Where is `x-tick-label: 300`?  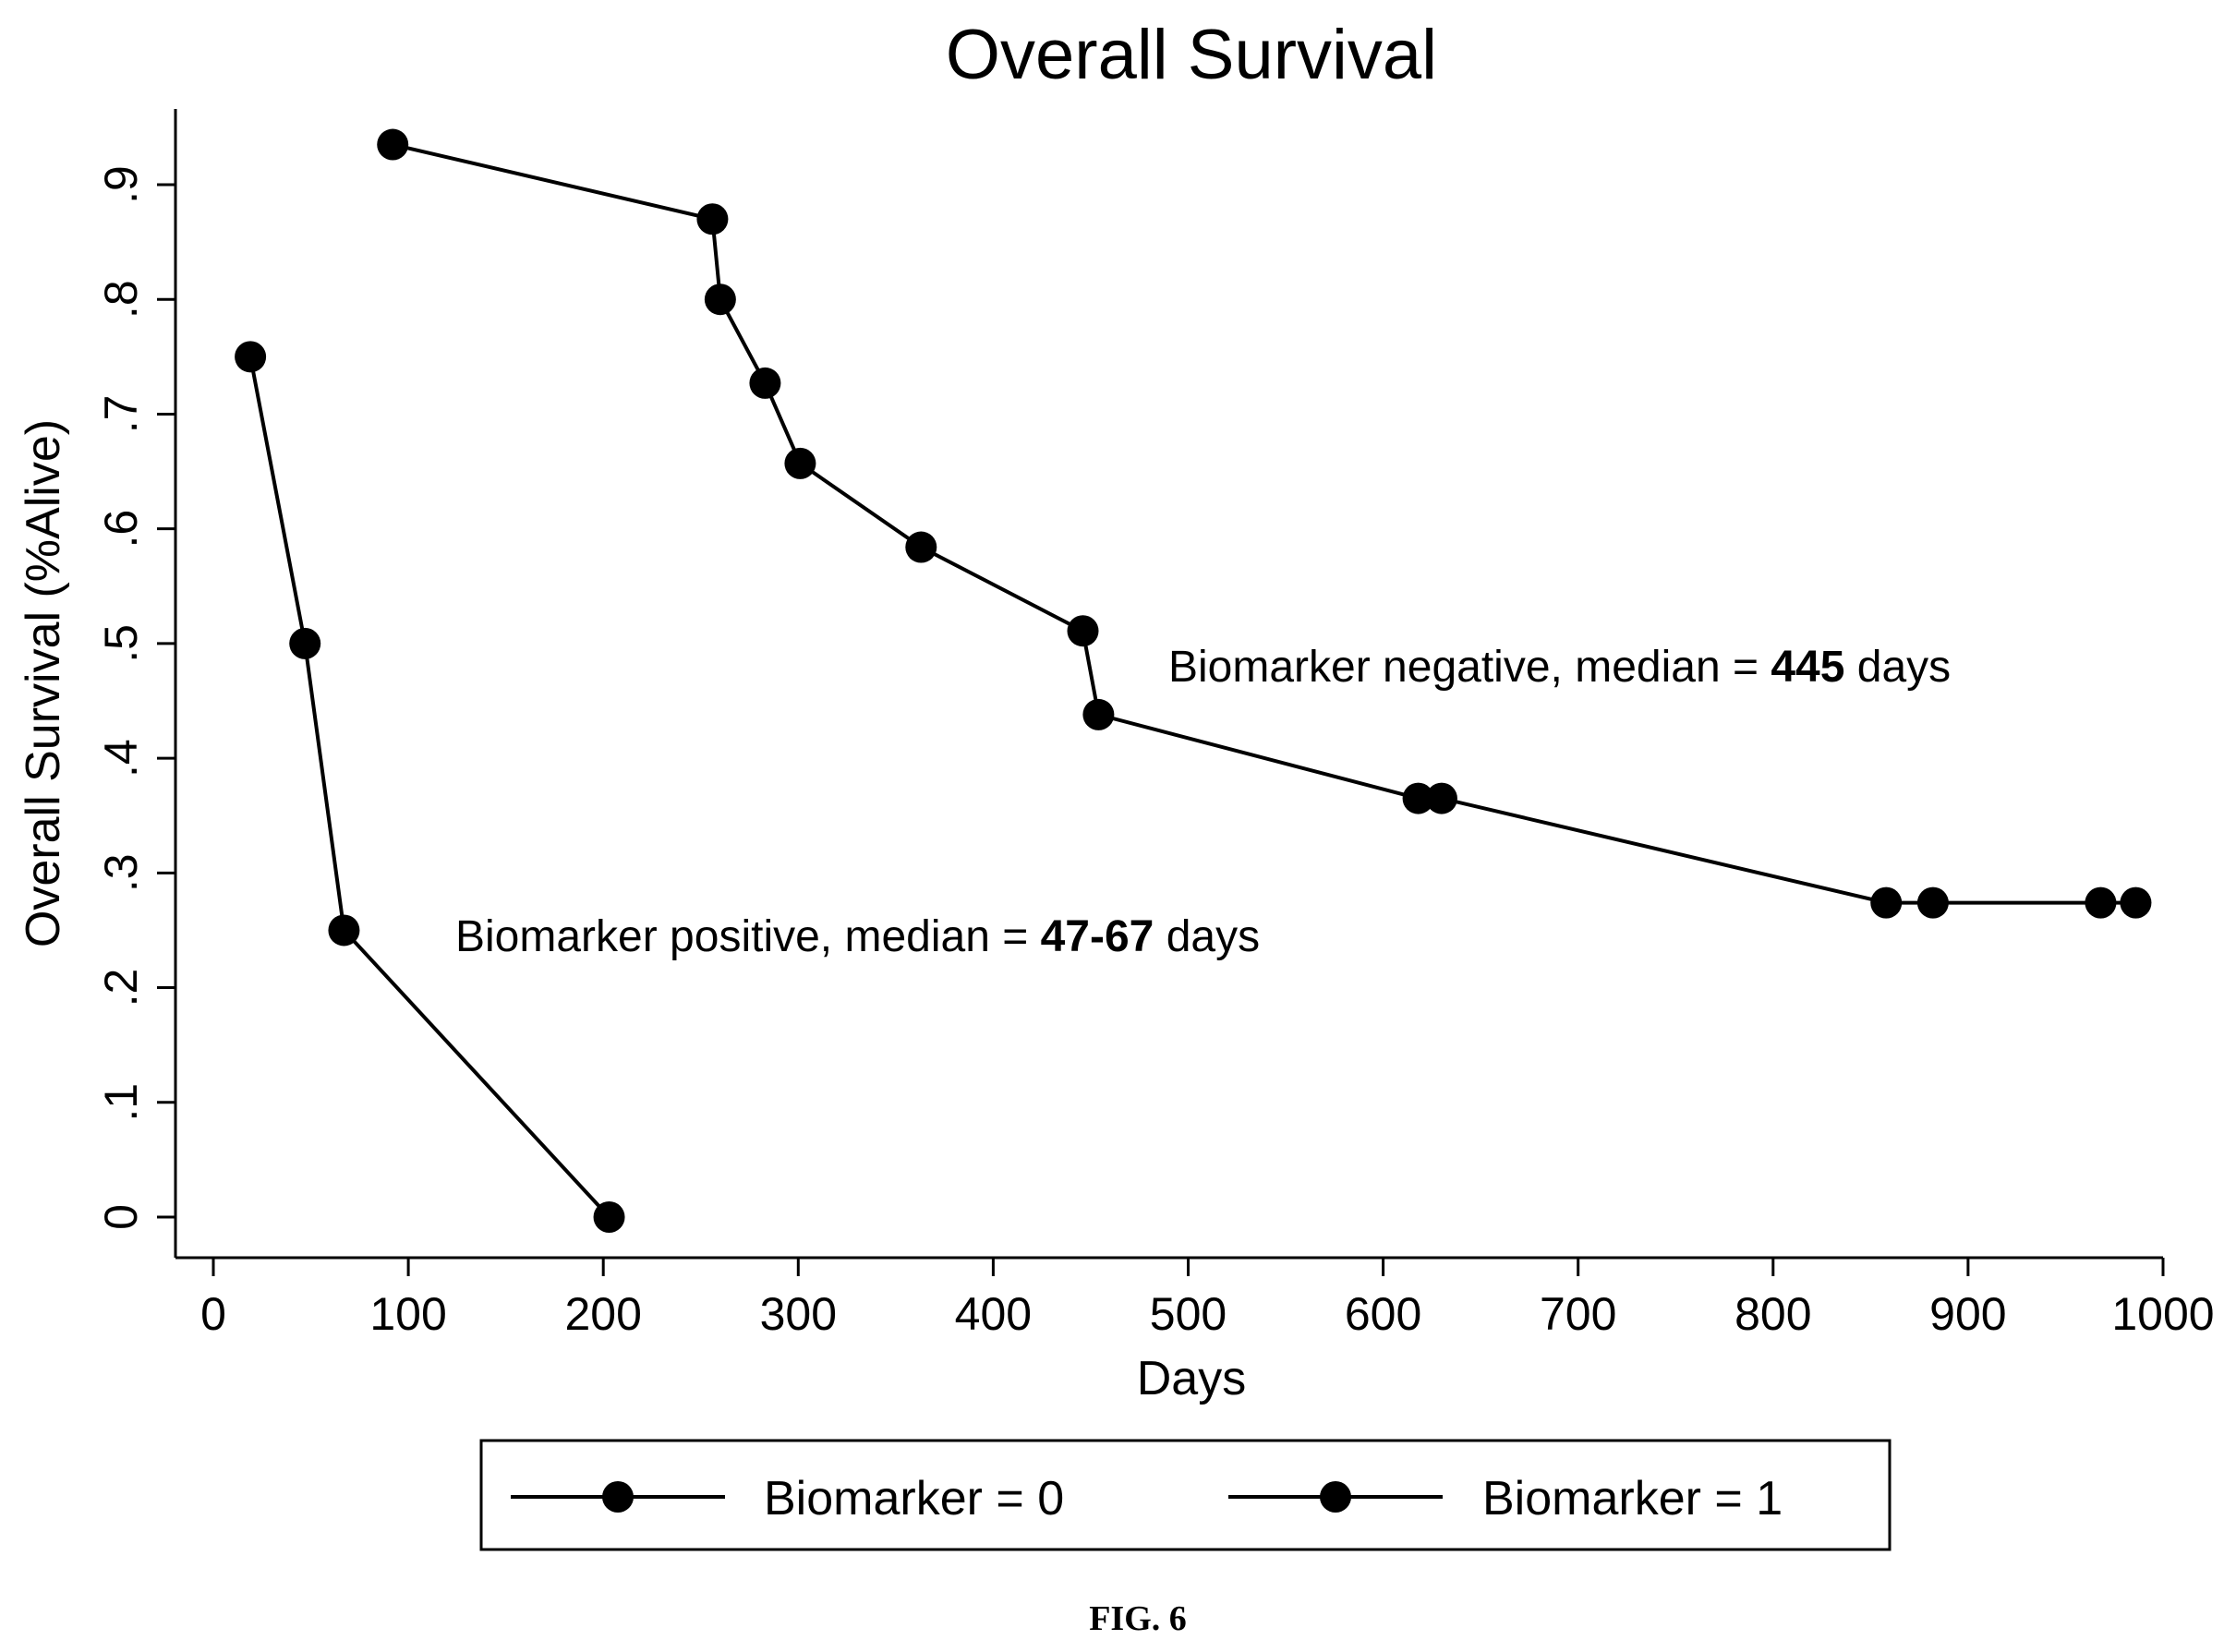
x-tick-label: 300 is located at coordinates (798, 1314).